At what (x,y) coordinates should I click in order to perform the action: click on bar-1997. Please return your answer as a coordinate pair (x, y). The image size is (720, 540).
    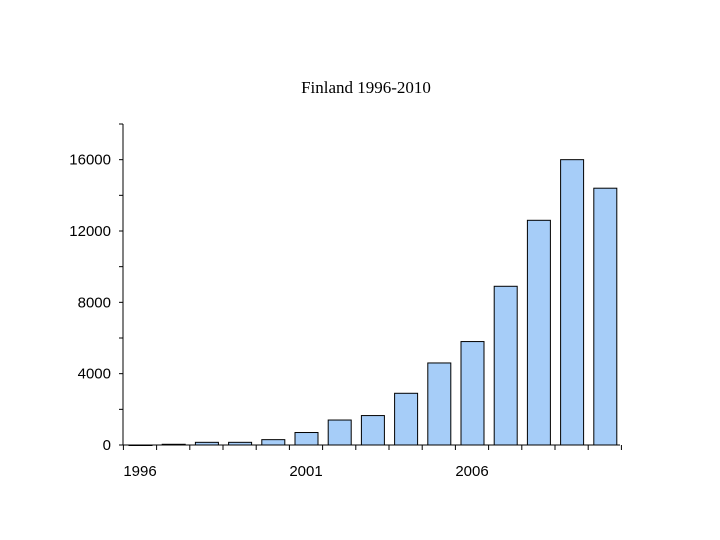
    Looking at the image, I should click on (173, 444).